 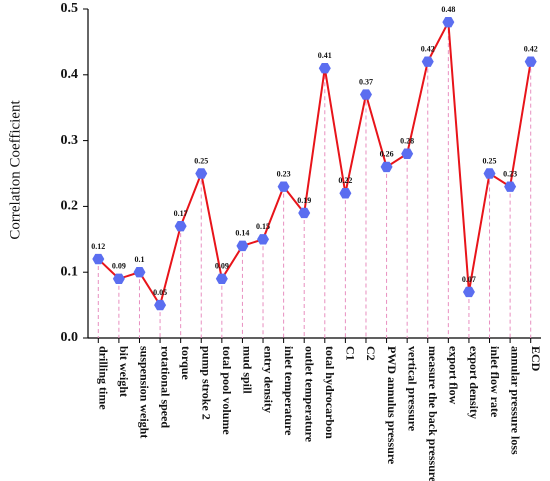 What do you see at coordinates (536, 359) in the screenshot?
I see `x-tick-label: ECD` at bounding box center [536, 359].